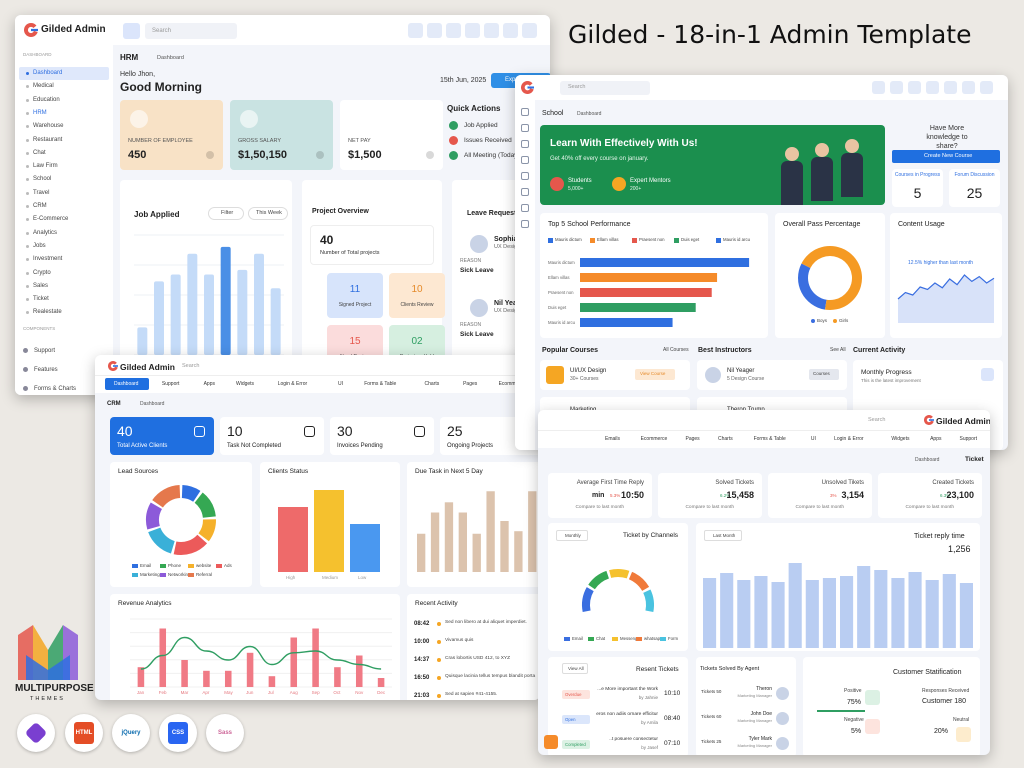 The image size is (1024, 768). I want to click on menu-button, so click(131, 31).